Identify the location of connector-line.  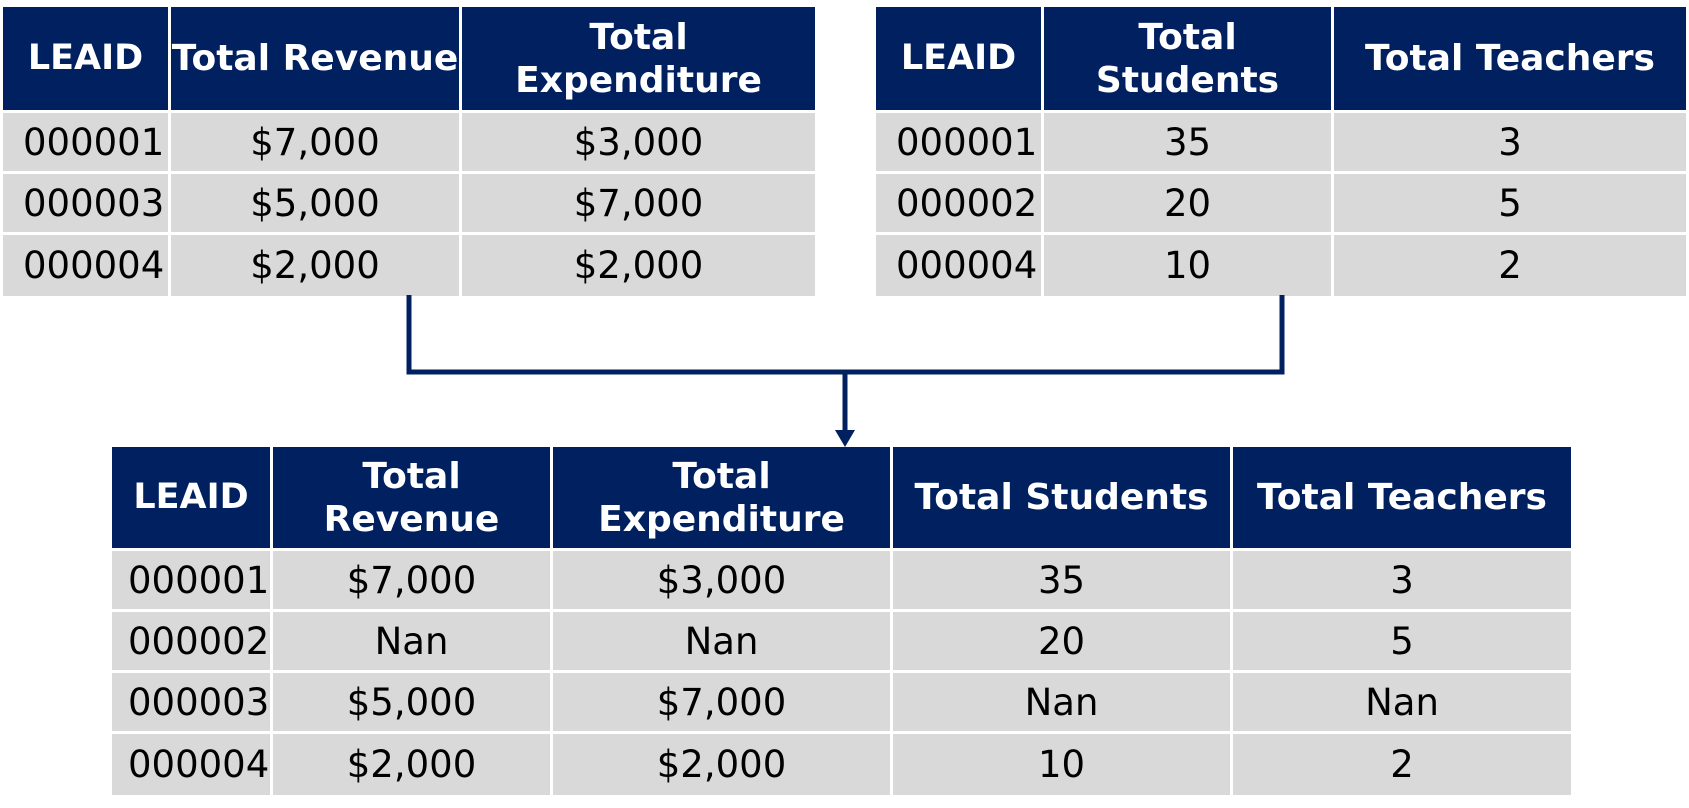
(845, 335).